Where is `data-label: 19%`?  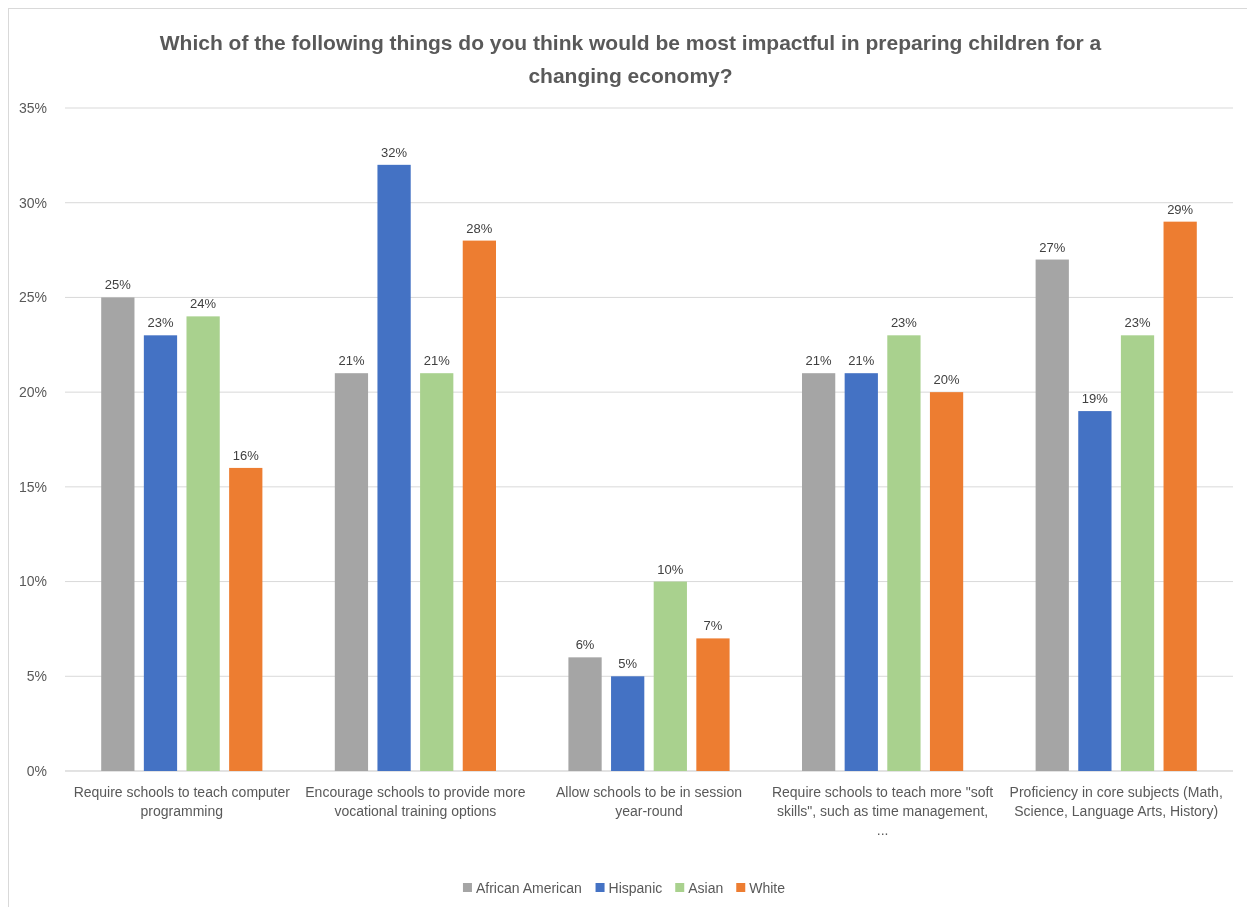
data-label: 19% is located at coordinates (1095, 399).